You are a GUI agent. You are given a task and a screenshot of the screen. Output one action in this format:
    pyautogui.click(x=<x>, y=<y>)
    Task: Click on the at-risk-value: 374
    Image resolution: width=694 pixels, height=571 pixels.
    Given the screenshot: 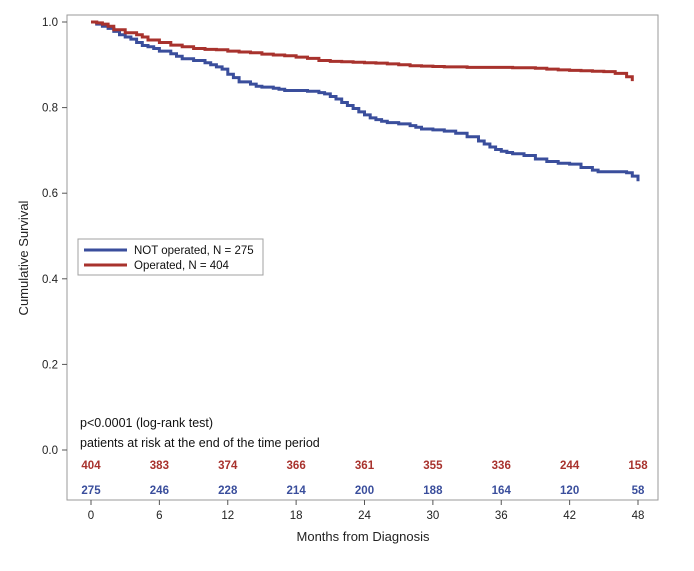 What is the action you would take?
    pyautogui.click(x=228, y=466)
    